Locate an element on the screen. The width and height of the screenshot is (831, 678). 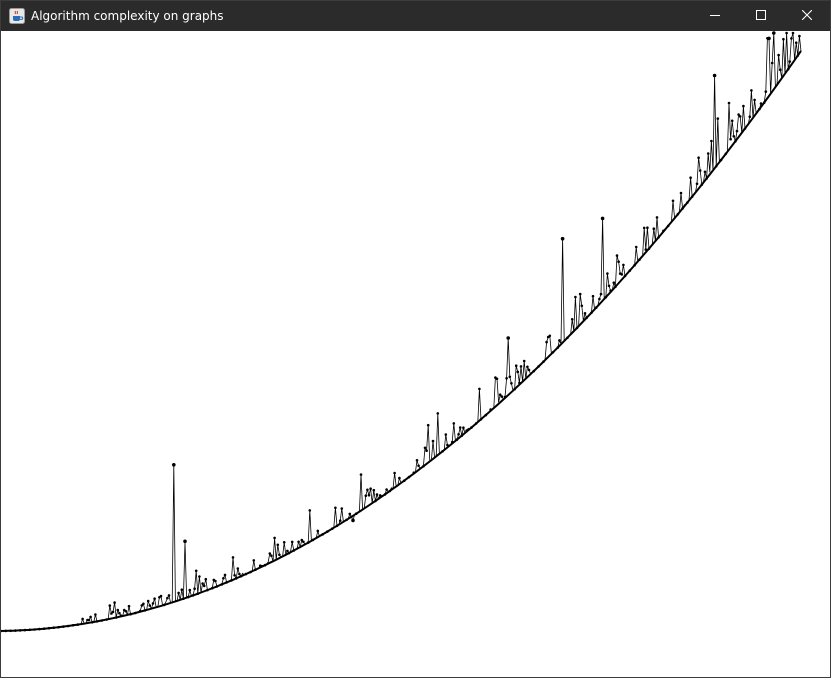
minimize-button is located at coordinates (715, 16).